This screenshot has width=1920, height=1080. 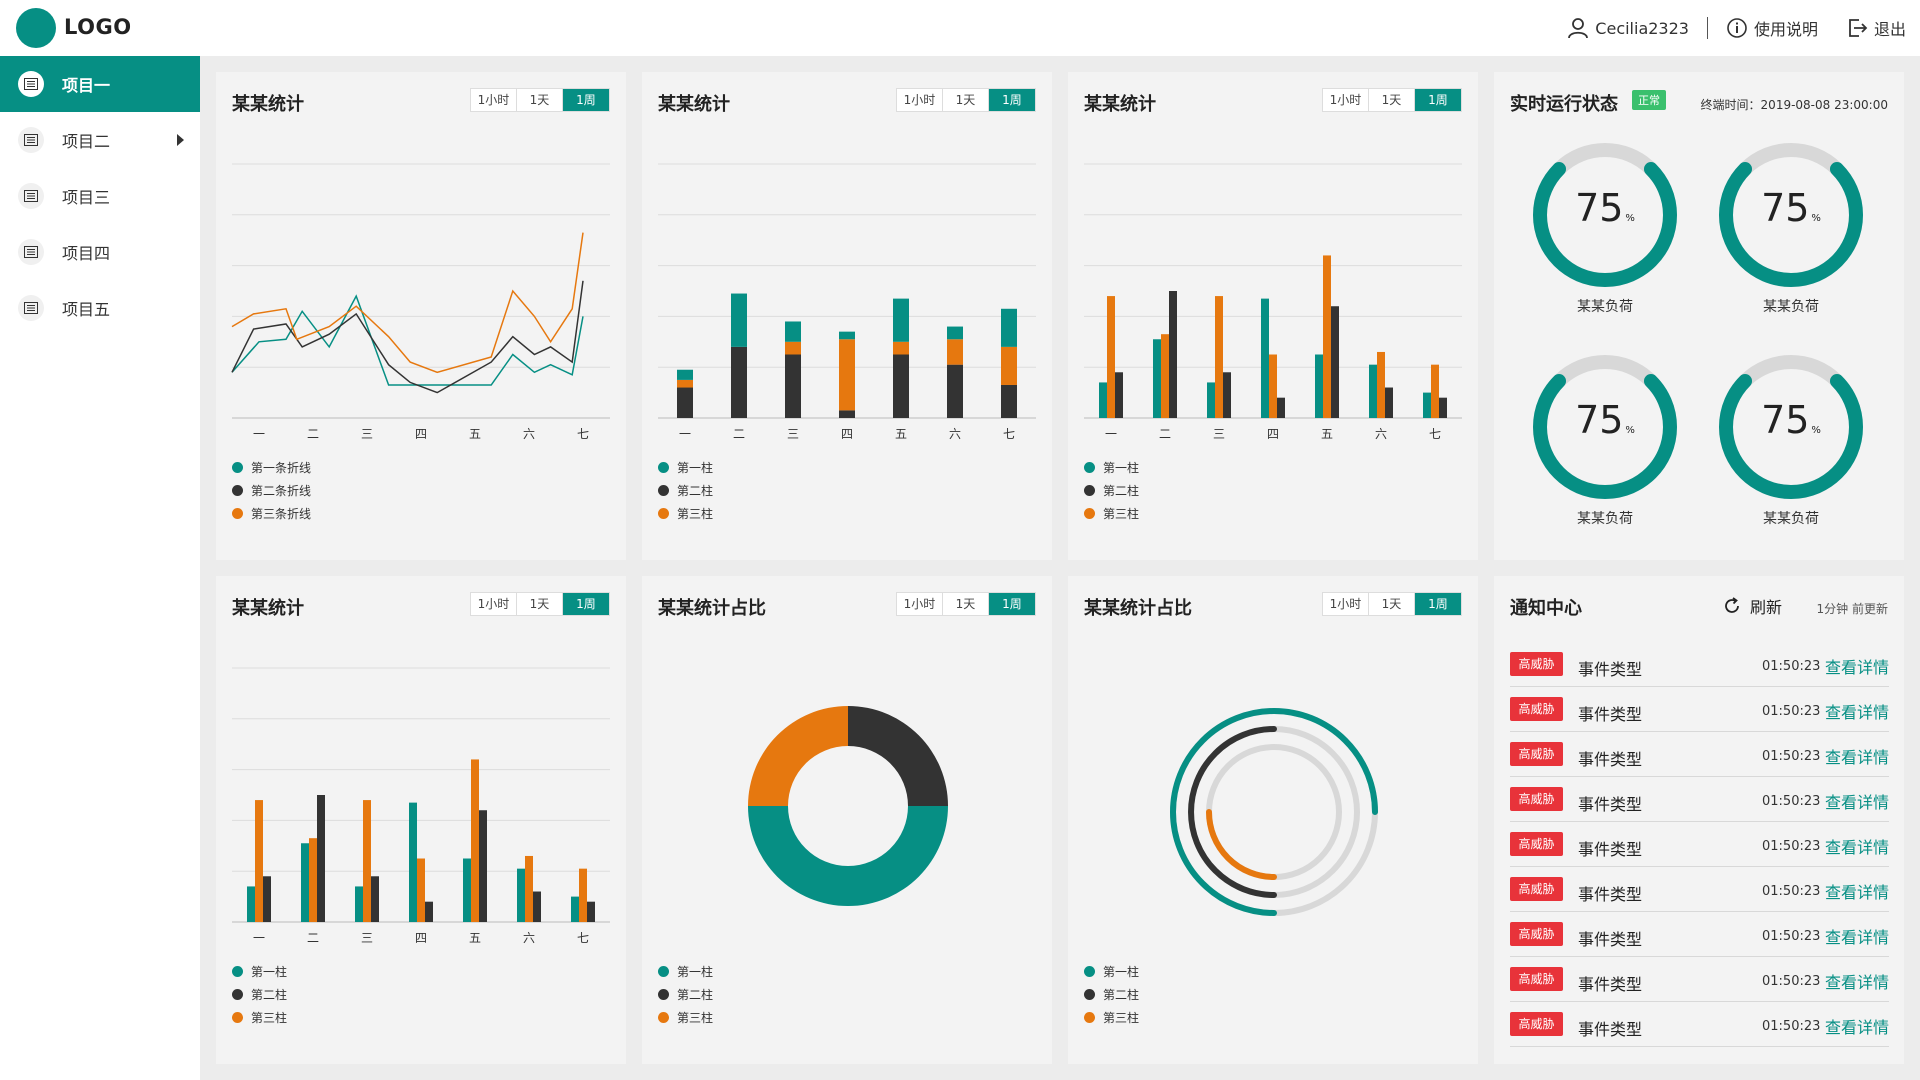 What do you see at coordinates (100, 308) in the screenshot?
I see `sidebar-item-5: 项目五` at bounding box center [100, 308].